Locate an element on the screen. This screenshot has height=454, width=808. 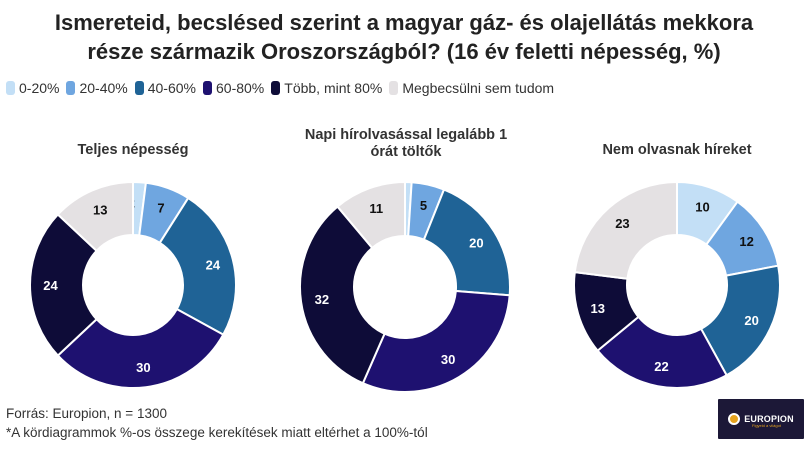
legend-label: 0-20% is located at coordinates (39, 88).